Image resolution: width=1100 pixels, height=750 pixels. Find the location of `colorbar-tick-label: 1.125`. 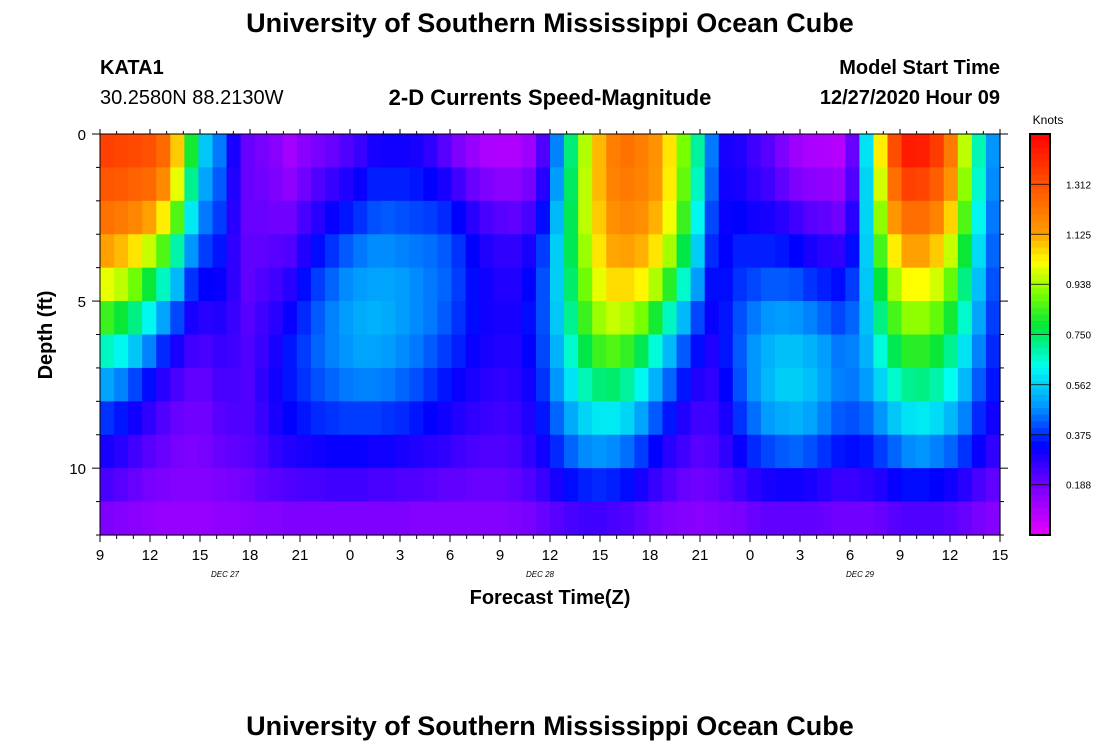

colorbar-tick-label: 1.125 is located at coordinates (1078, 235).